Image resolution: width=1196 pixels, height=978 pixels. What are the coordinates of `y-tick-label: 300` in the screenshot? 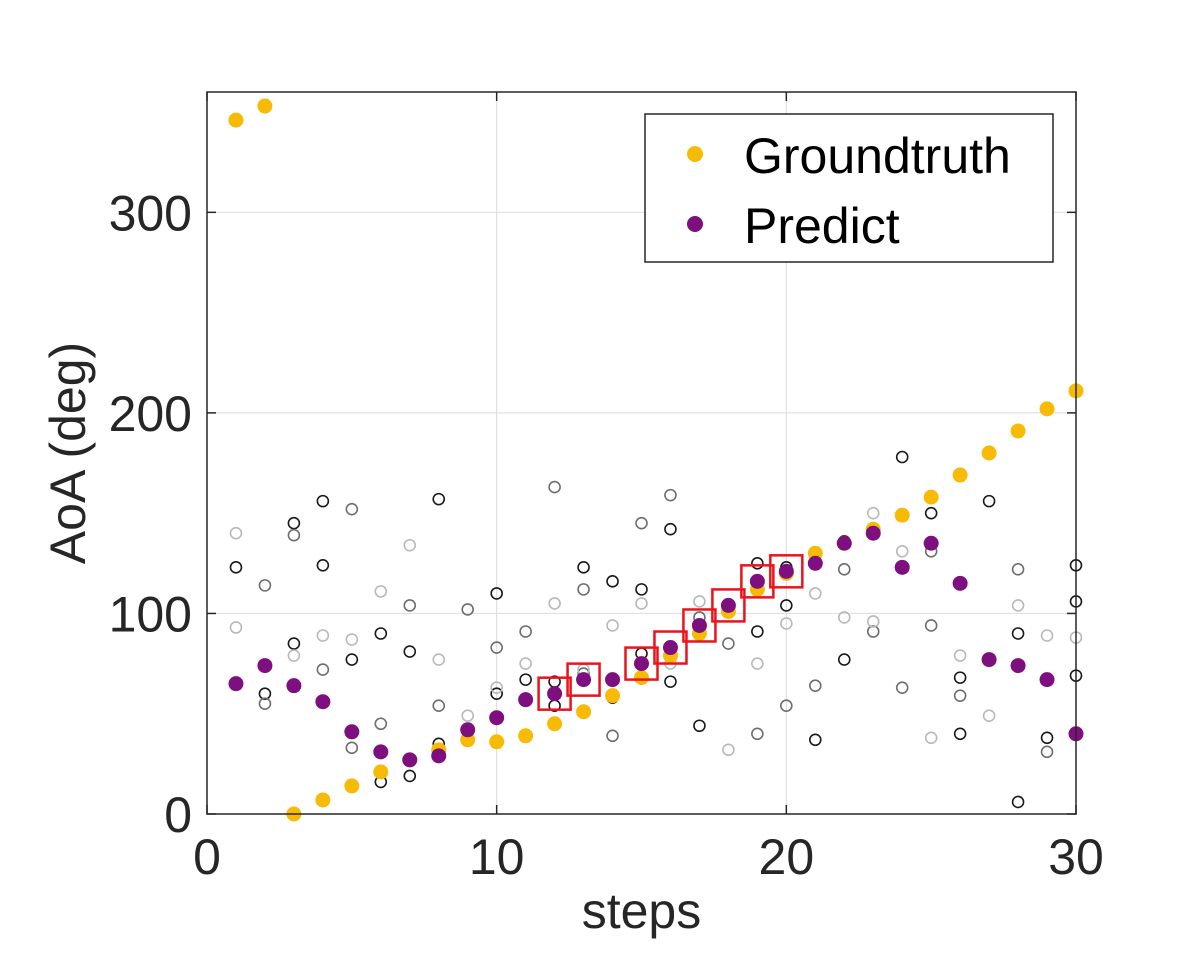 It's located at (150, 213).